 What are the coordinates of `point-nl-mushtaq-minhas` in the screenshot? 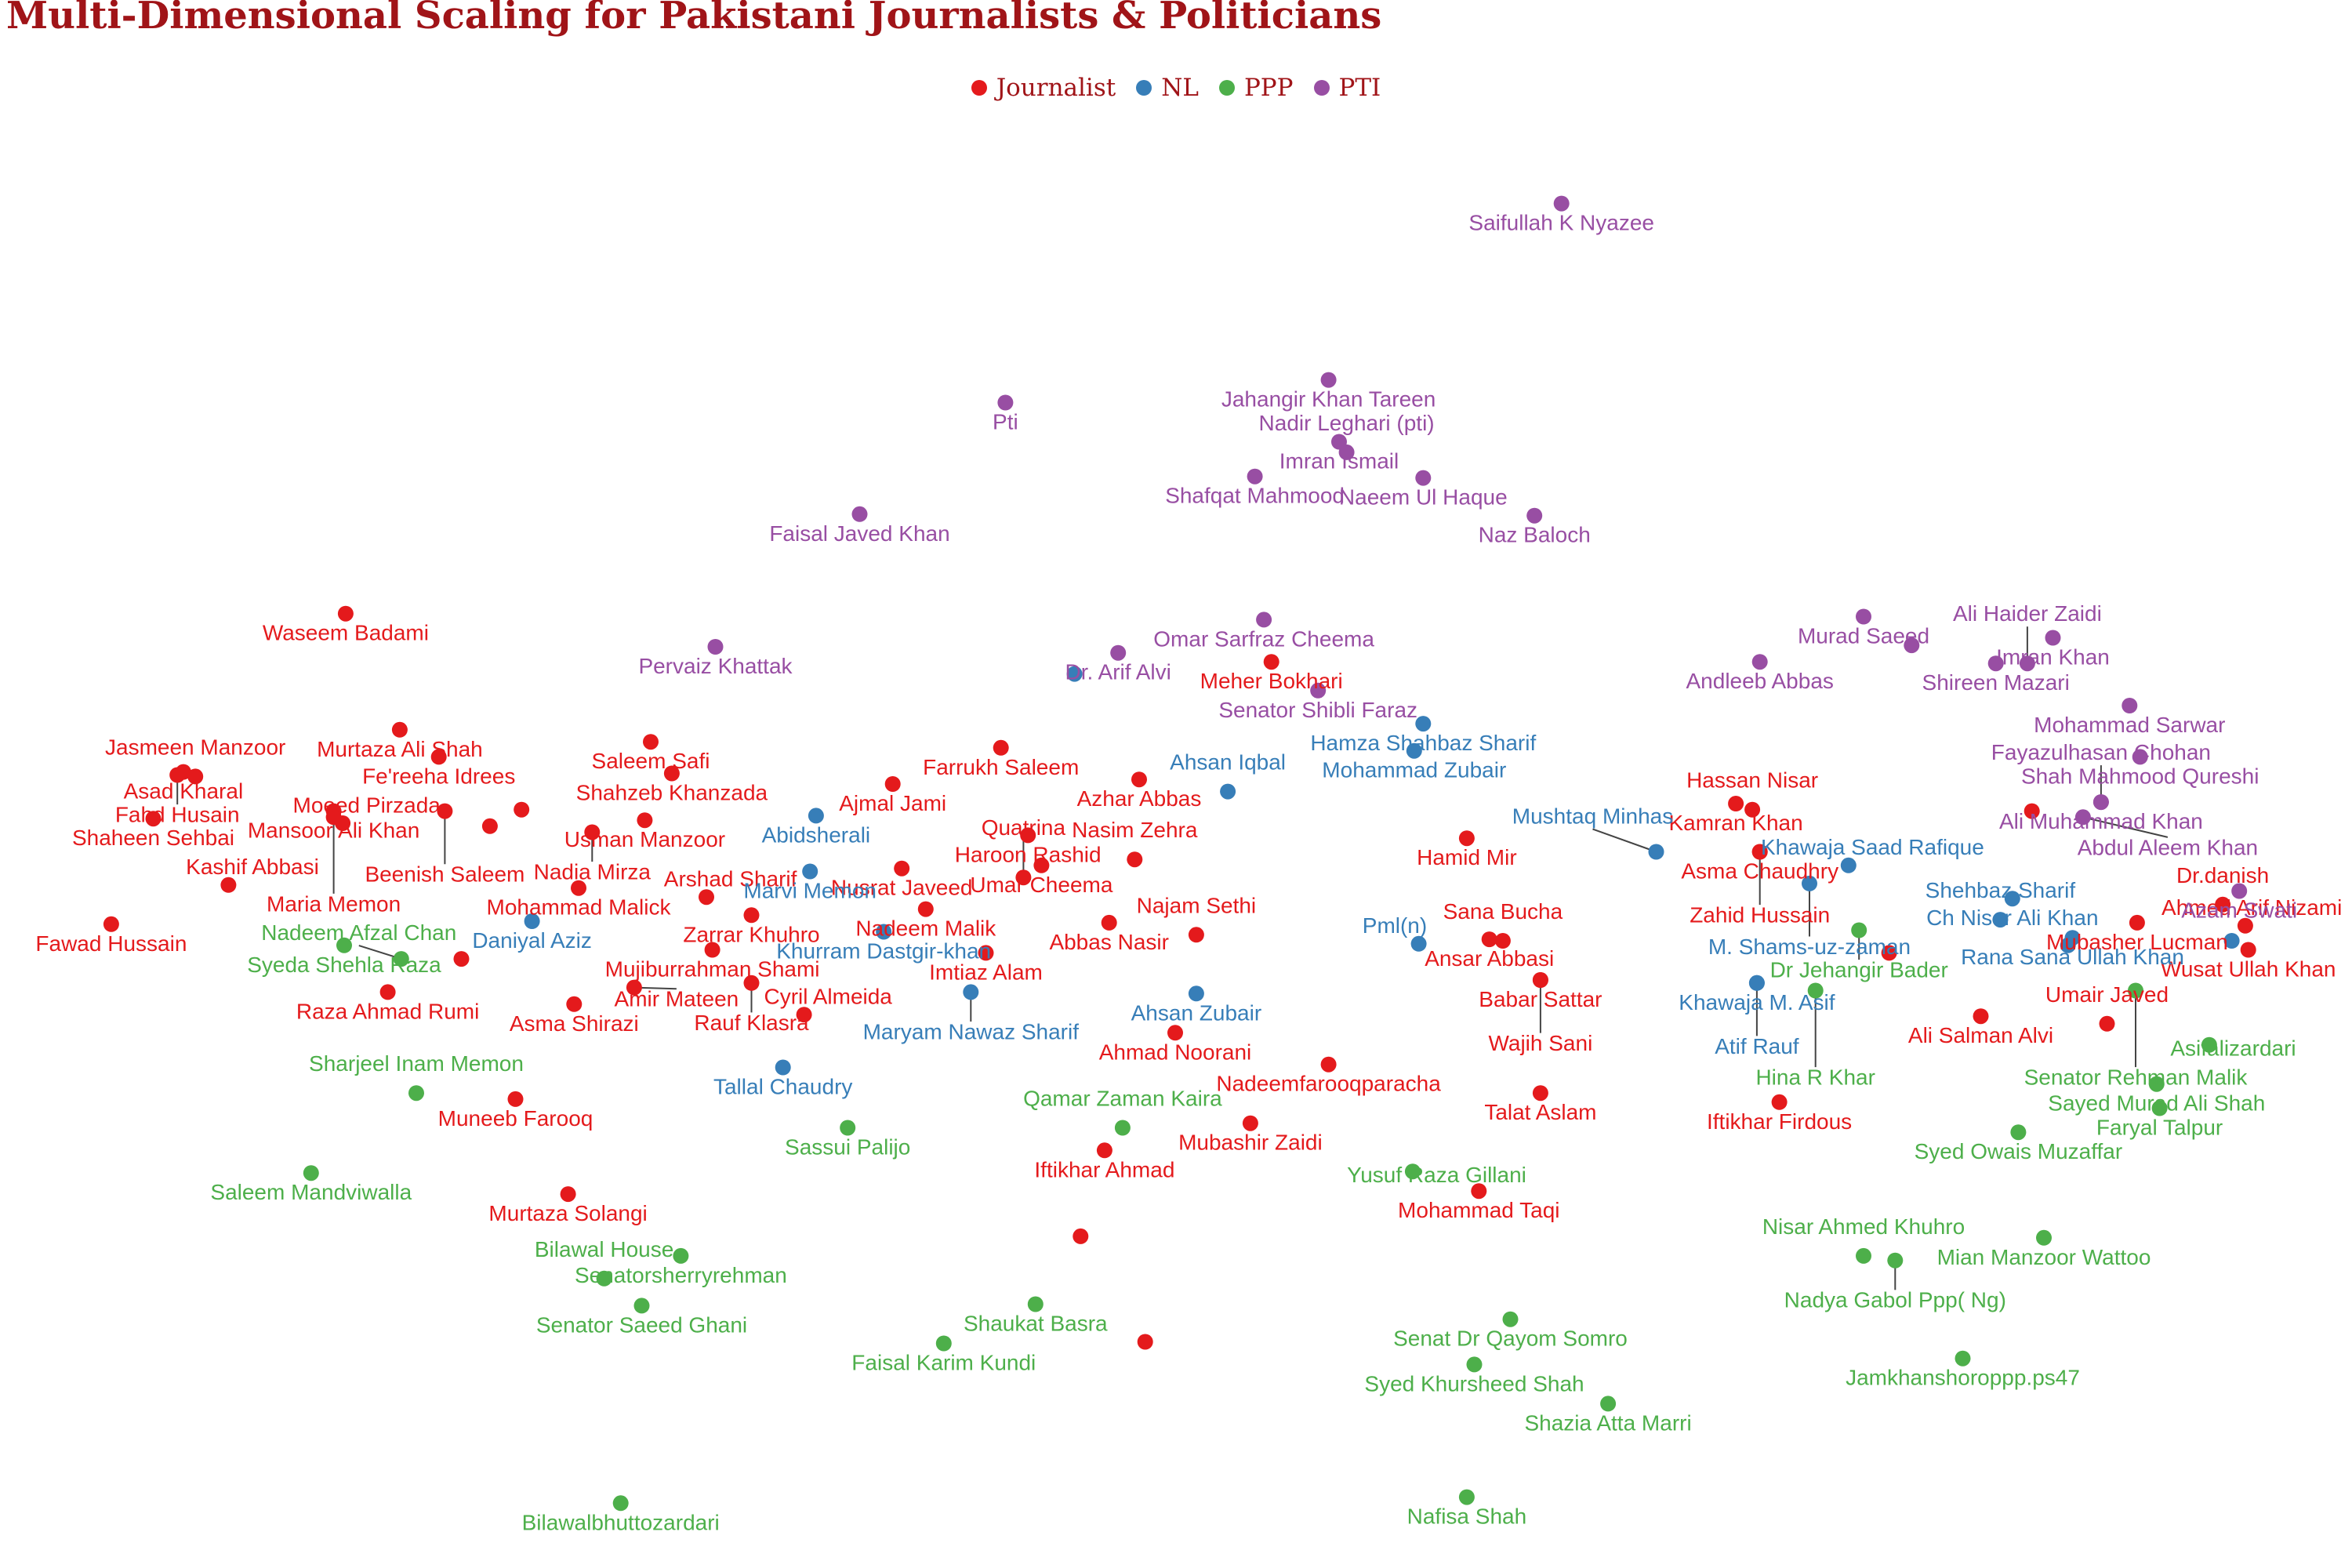 It's located at (1656, 852).